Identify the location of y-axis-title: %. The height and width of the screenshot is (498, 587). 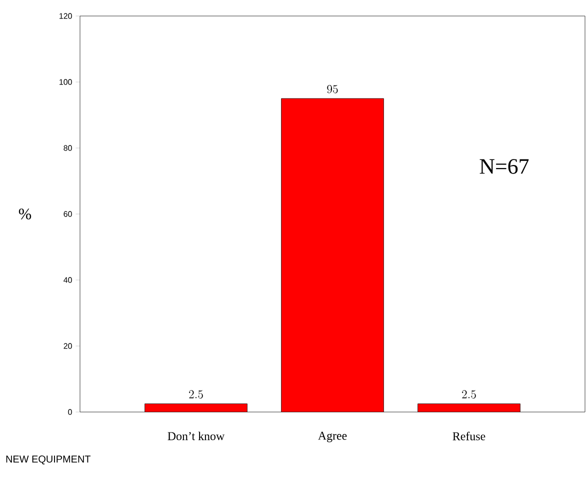
(25, 214).